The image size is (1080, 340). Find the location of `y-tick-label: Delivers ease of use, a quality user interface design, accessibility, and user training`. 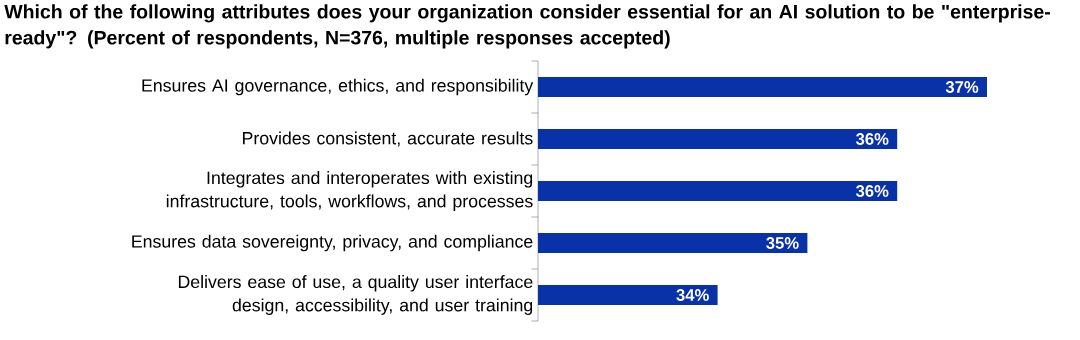

y-tick-label: Delivers ease of use, a quality user interface design, accessibility, and user training is located at coordinates (355, 295).